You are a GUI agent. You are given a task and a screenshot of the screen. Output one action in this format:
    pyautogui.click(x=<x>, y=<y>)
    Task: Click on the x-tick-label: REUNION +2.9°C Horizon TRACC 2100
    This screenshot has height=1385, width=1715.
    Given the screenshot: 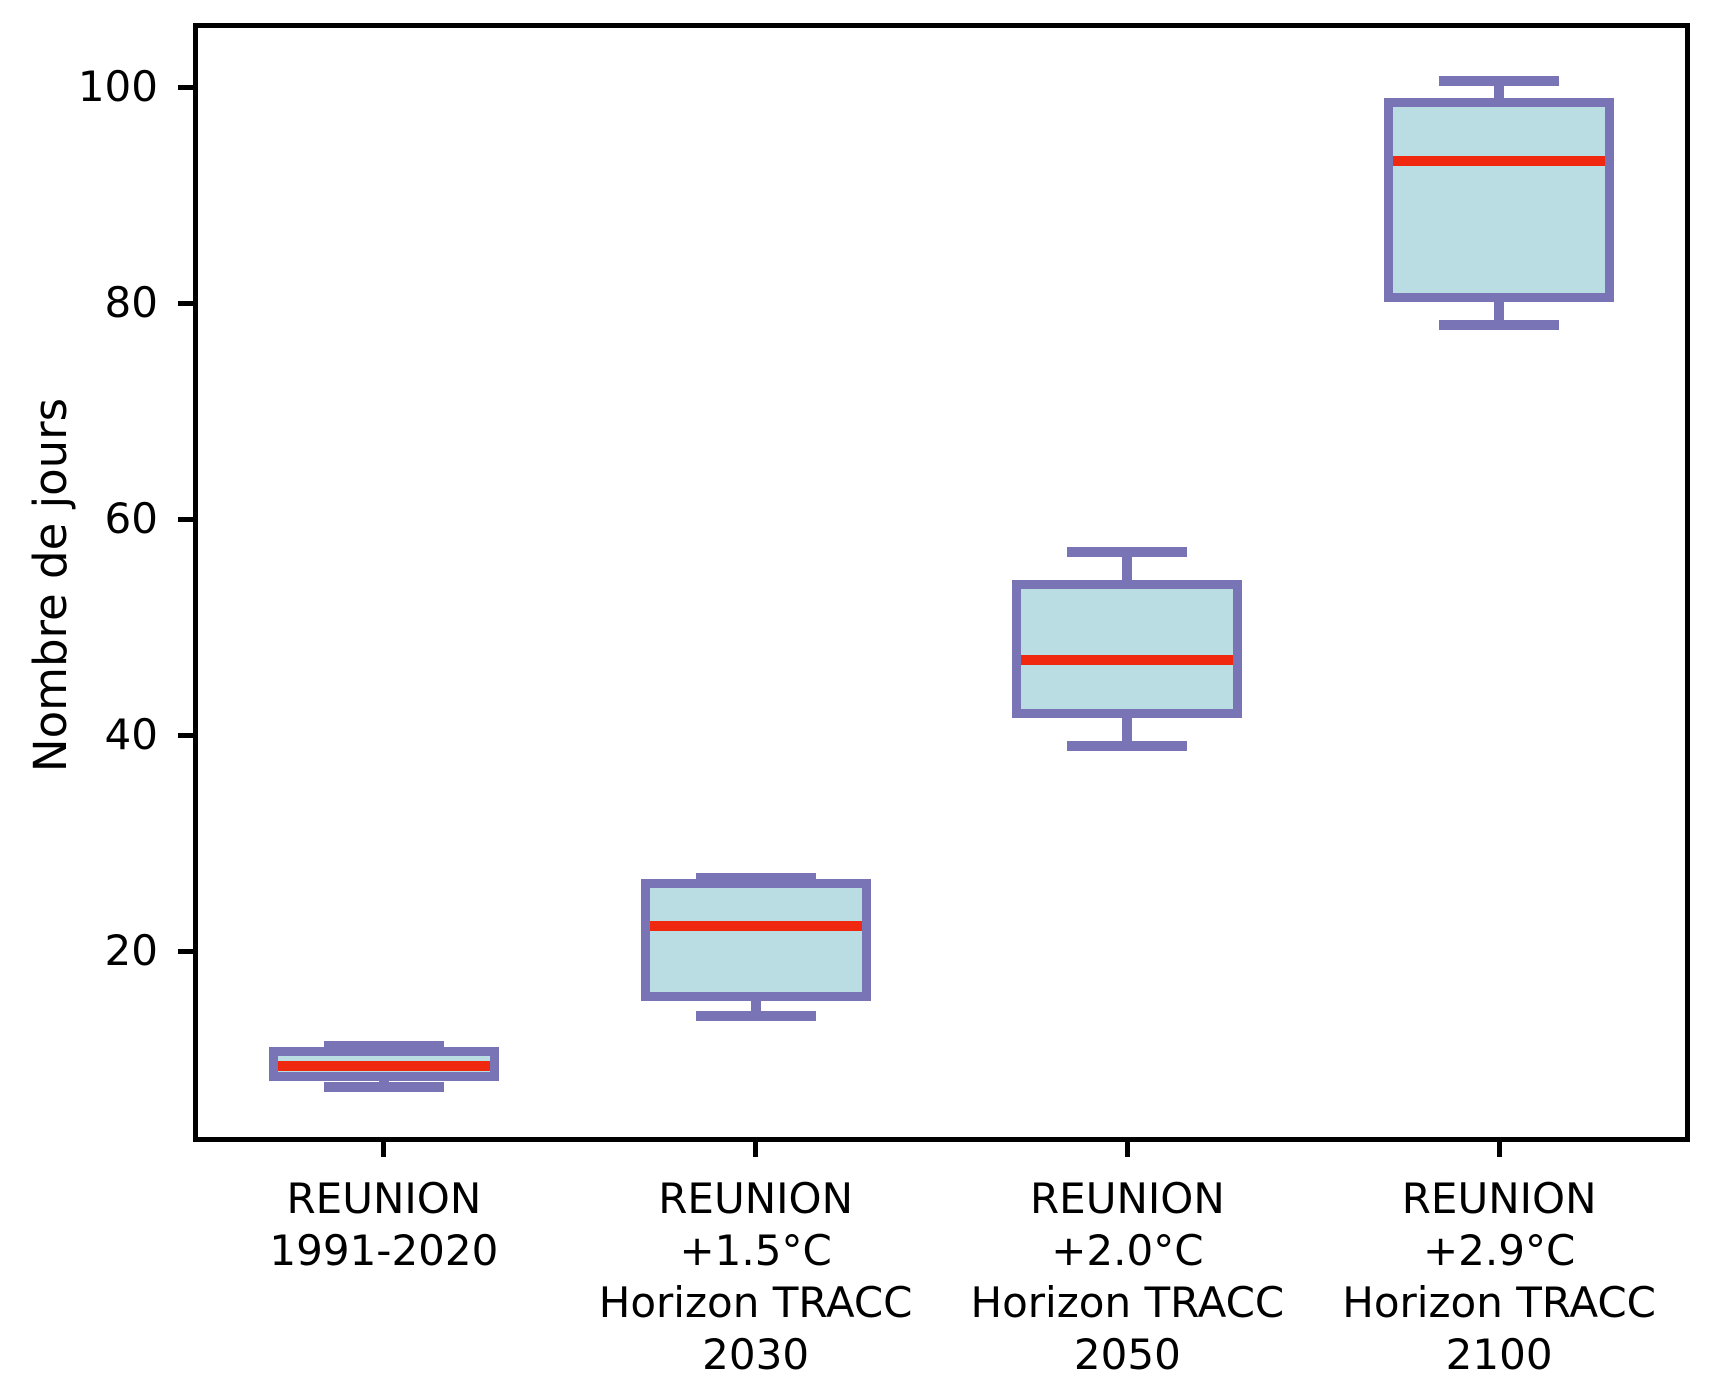 What is the action you would take?
    pyautogui.click(x=1482, y=1277)
    